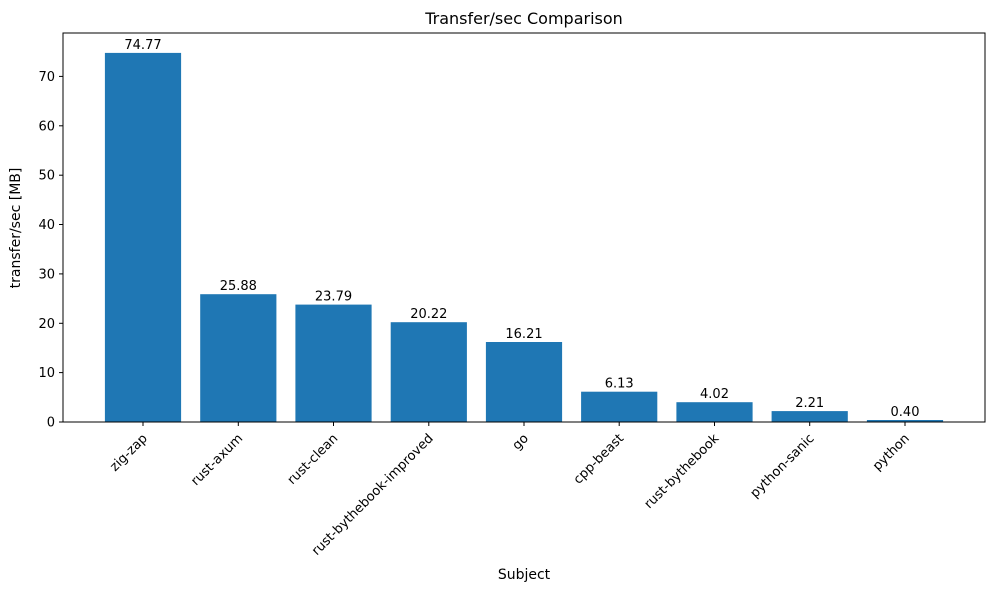 This screenshot has height=600, width=1000. I want to click on x-tick-label-cpp-beast: cpp-beast, so click(599, 459).